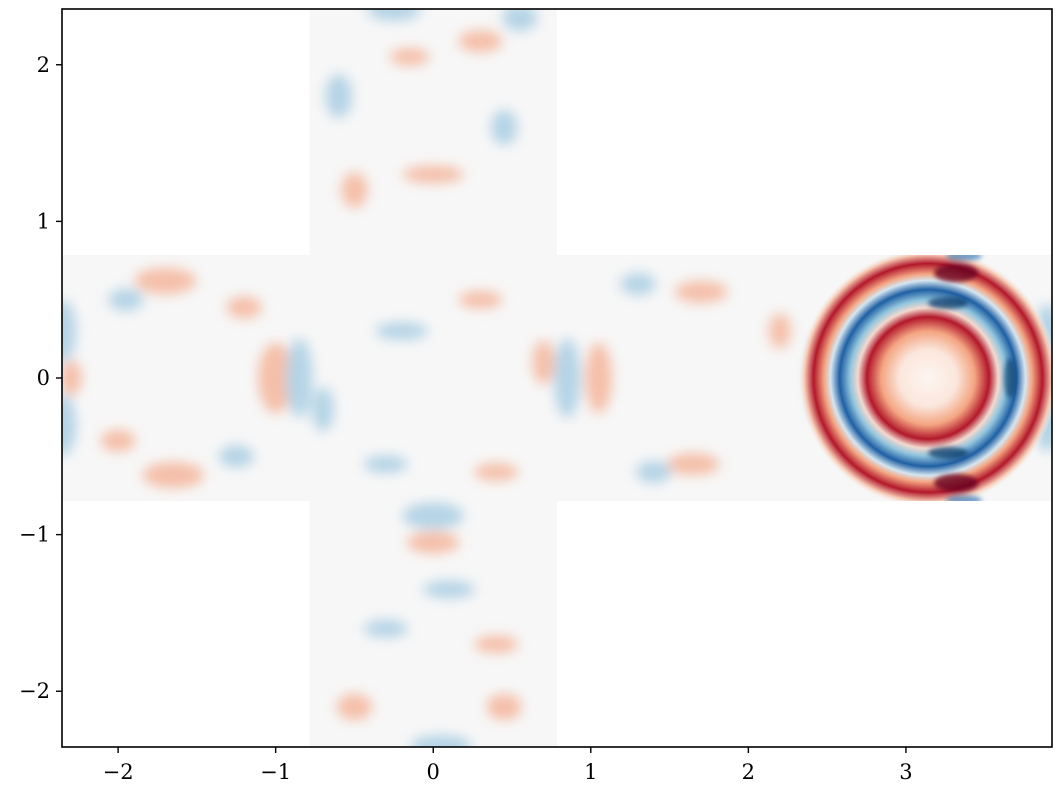 This screenshot has width=1064, height=800. Describe the element at coordinates (748, 772) in the screenshot. I see `x-tick-label: 2` at that location.